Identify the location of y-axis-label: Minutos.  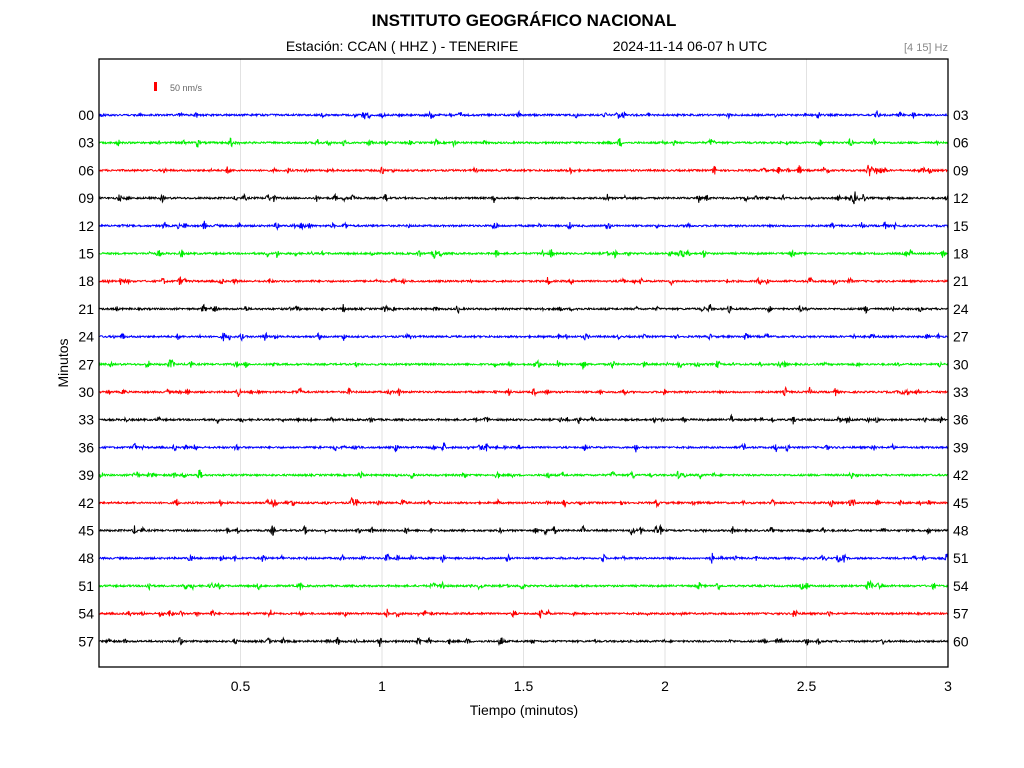
(63, 362).